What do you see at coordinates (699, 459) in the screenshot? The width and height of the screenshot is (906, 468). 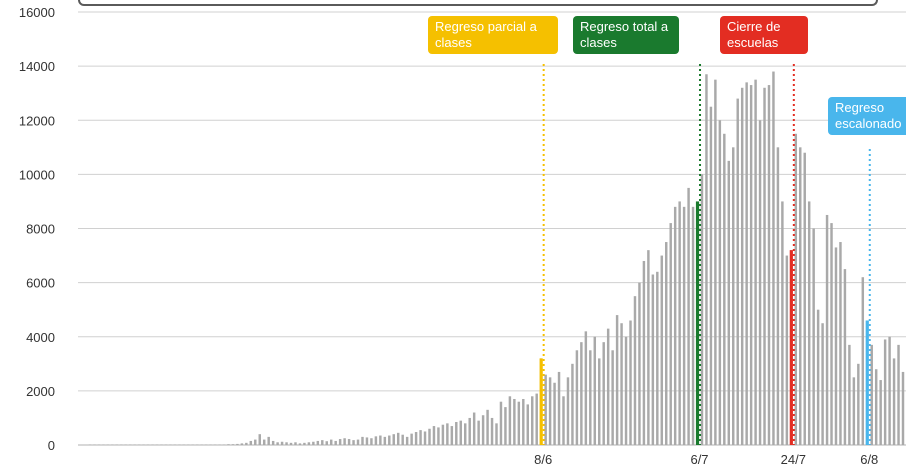 I see `x-tick-label: 6/7` at bounding box center [699, 459].